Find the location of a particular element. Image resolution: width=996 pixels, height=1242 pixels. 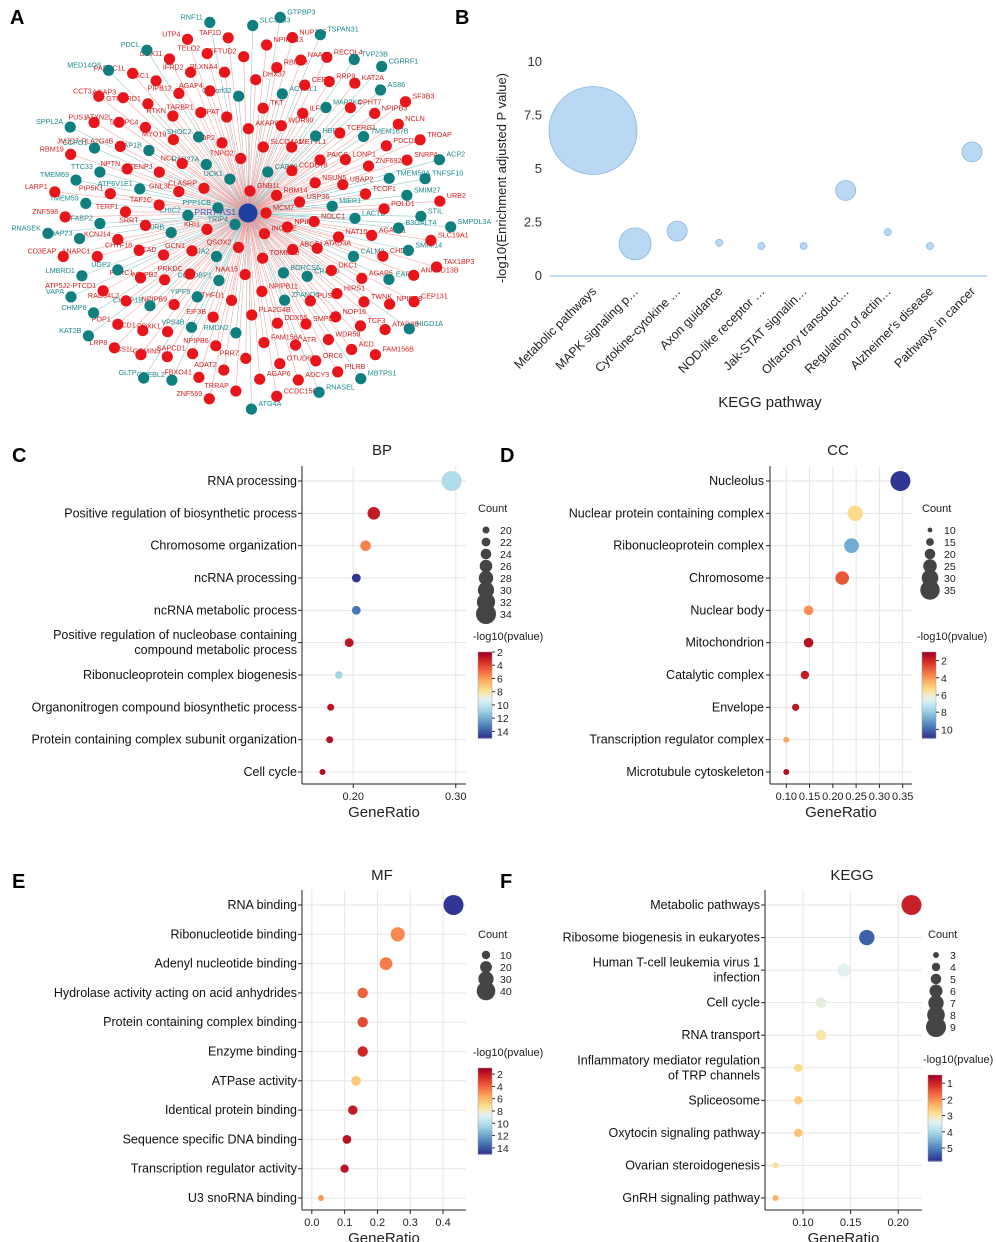

network-node-label: FAM156B is located at coordinates (398, 349).